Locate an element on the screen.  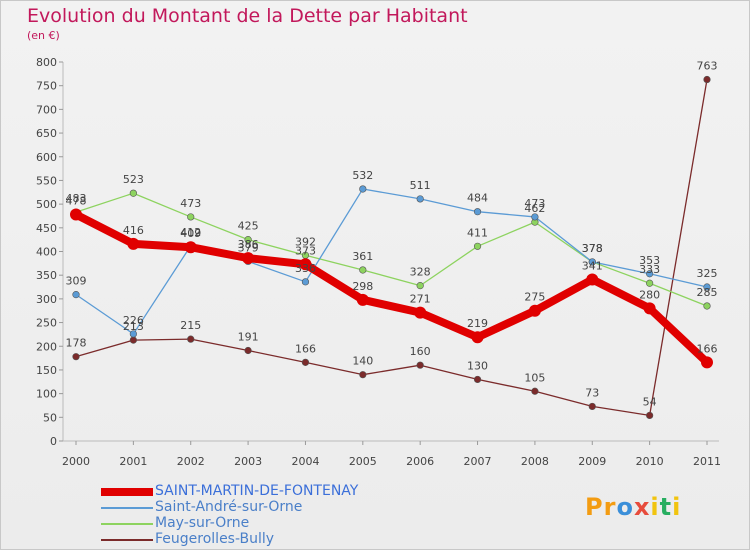
legend-label: Saint-André-sur-Orne is located at coordinates (229, 507).